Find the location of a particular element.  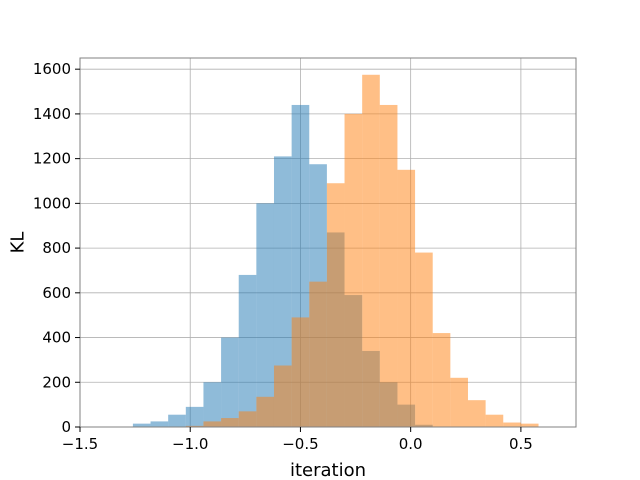

x-tick-label: −1.5 is located at coordinates (80, 444).